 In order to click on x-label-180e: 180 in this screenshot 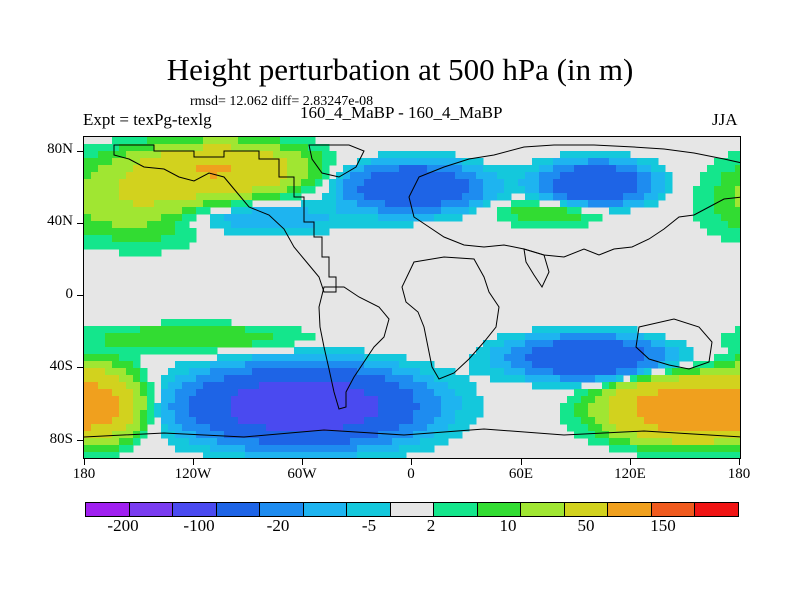, I will do `click(739, 474)`.